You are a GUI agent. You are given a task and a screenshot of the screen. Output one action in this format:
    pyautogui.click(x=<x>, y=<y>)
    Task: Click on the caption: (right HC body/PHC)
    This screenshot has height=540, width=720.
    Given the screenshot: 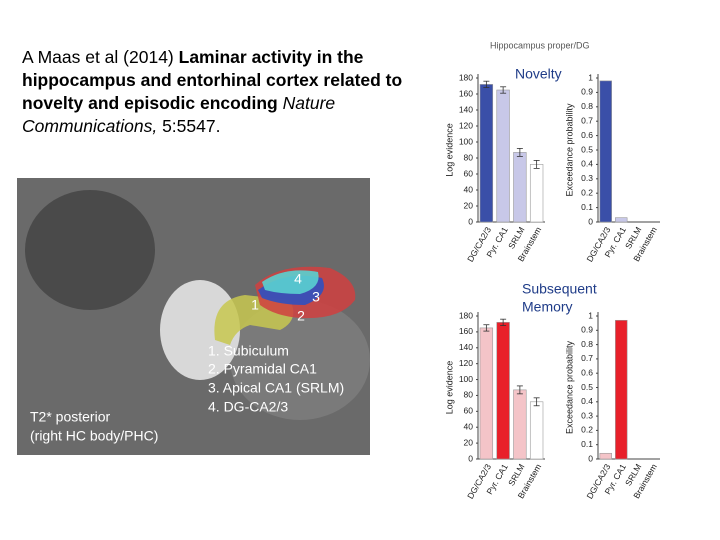 What is the action you would take?
    pyautogui.click(x=94, y=436)
    